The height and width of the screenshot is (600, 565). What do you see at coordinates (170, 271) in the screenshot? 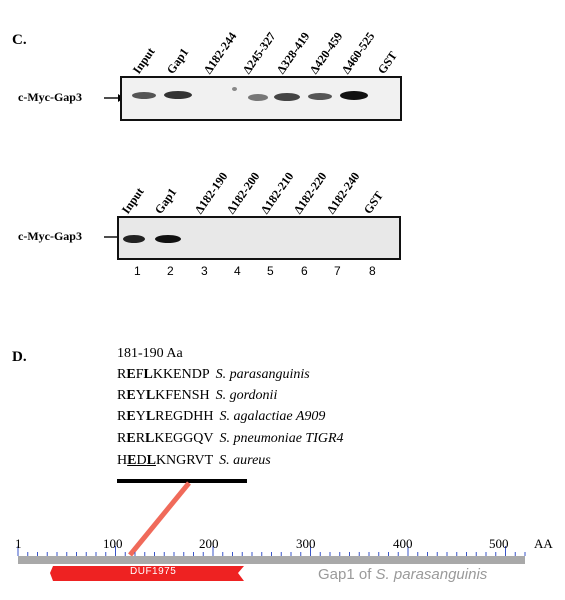
I see `lane-number: 2` at bounding box center [170, 271].